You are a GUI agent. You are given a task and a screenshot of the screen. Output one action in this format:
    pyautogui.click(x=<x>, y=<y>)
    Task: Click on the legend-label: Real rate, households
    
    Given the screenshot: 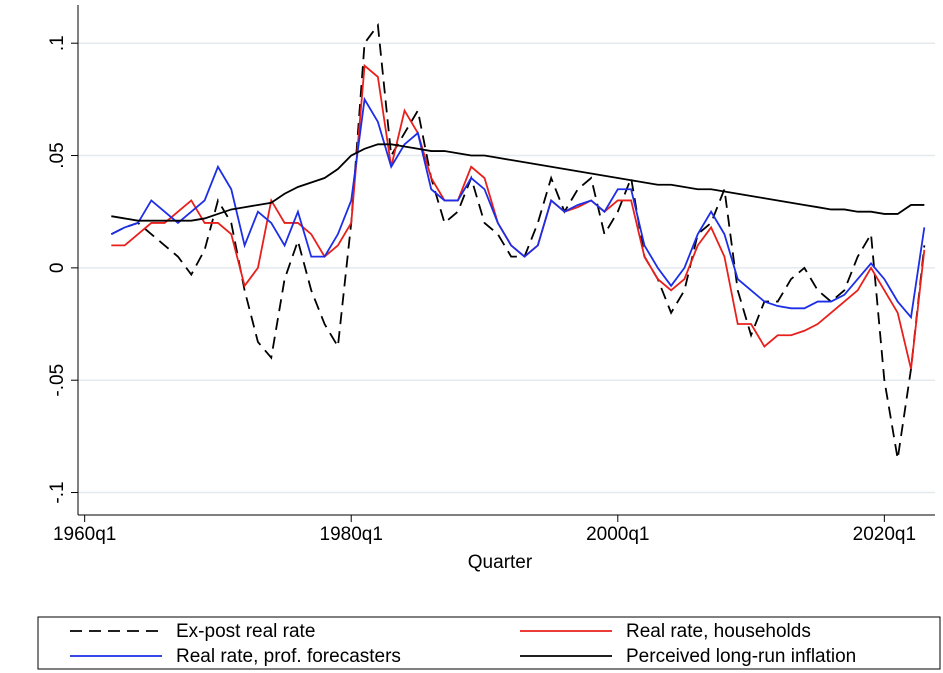 What is the action you would take?
    pyautogui.click(x=718, y=631)
    